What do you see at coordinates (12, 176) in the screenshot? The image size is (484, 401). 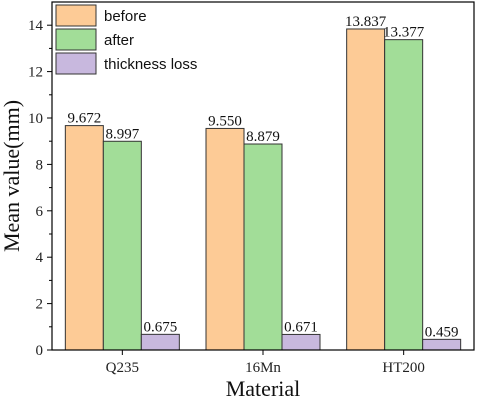 I see `y-axis-title: Mean value(mm)` at bounding box center [12, 176].